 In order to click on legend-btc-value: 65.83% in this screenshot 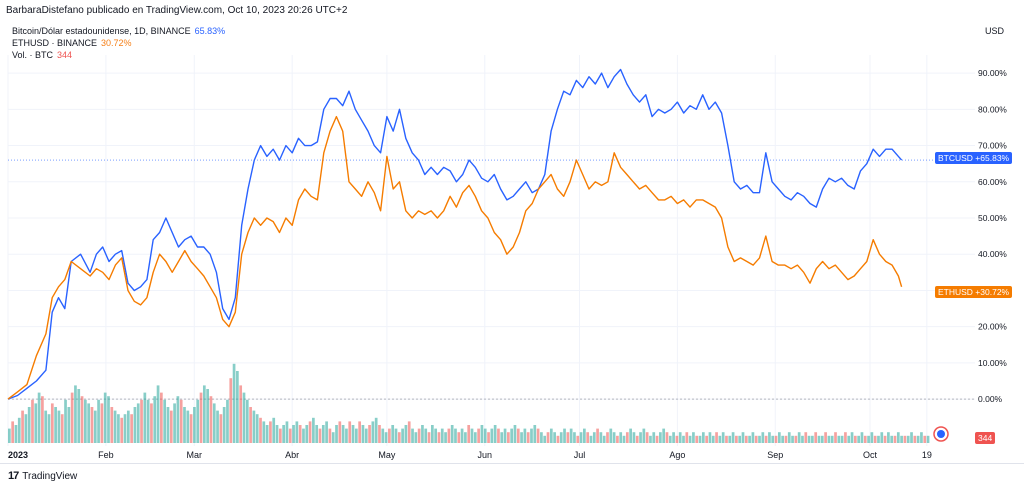, I will do `click(210, 31)`.